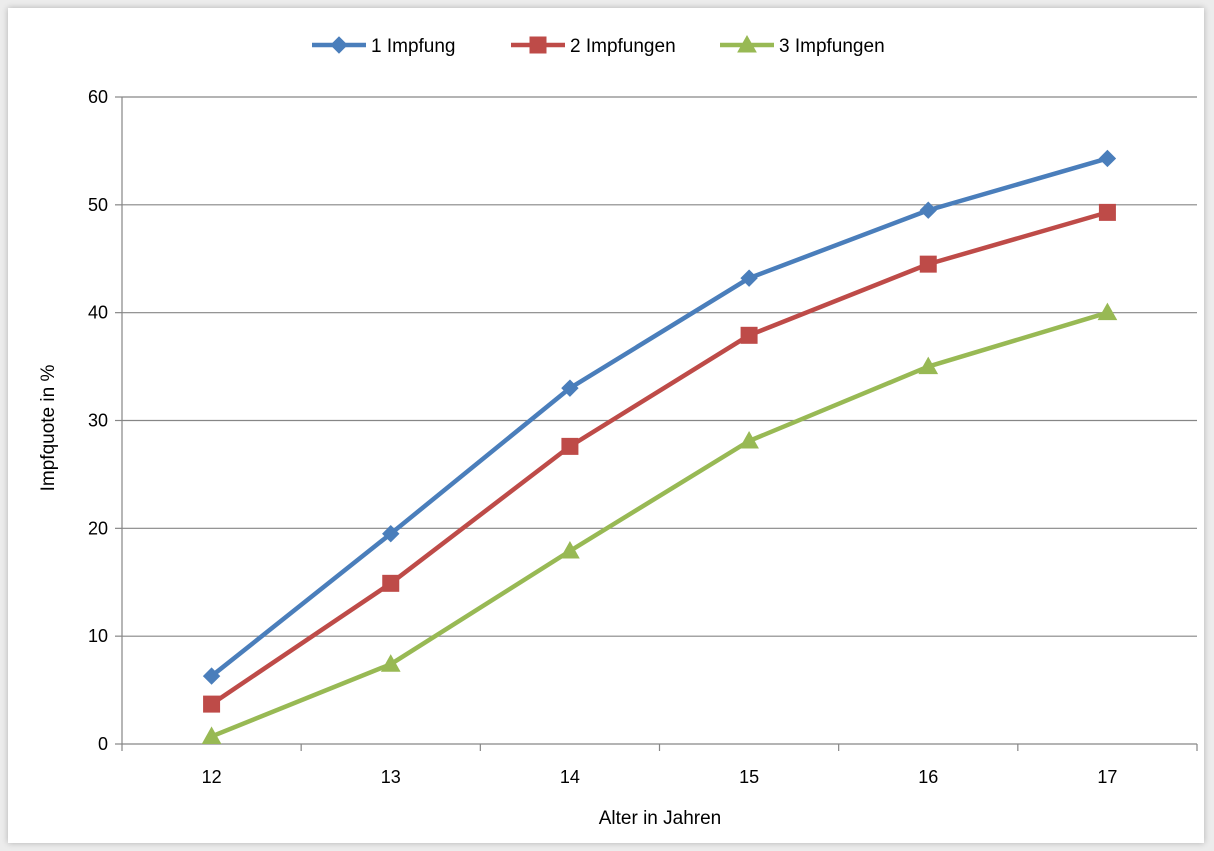  Describe the element at coordinates (98, 205) in the screenshot. I see `y-tick-label: 50` at that location.